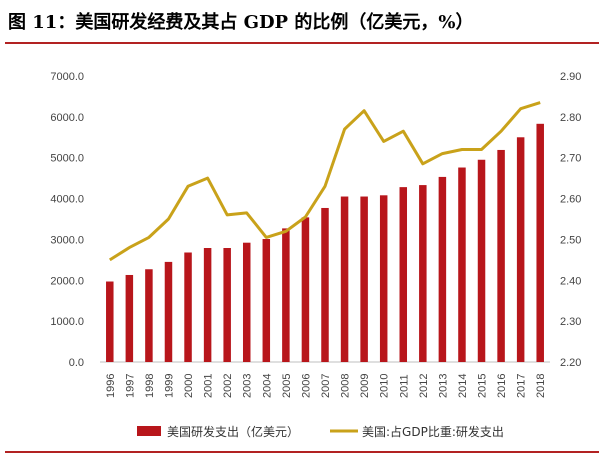 This screenshot has width=604, height=455. What do you see at coordinates (76, 363) in the screenshot?
I see `y-left-tick-label: 0.0` at bounding box center [76, 363].